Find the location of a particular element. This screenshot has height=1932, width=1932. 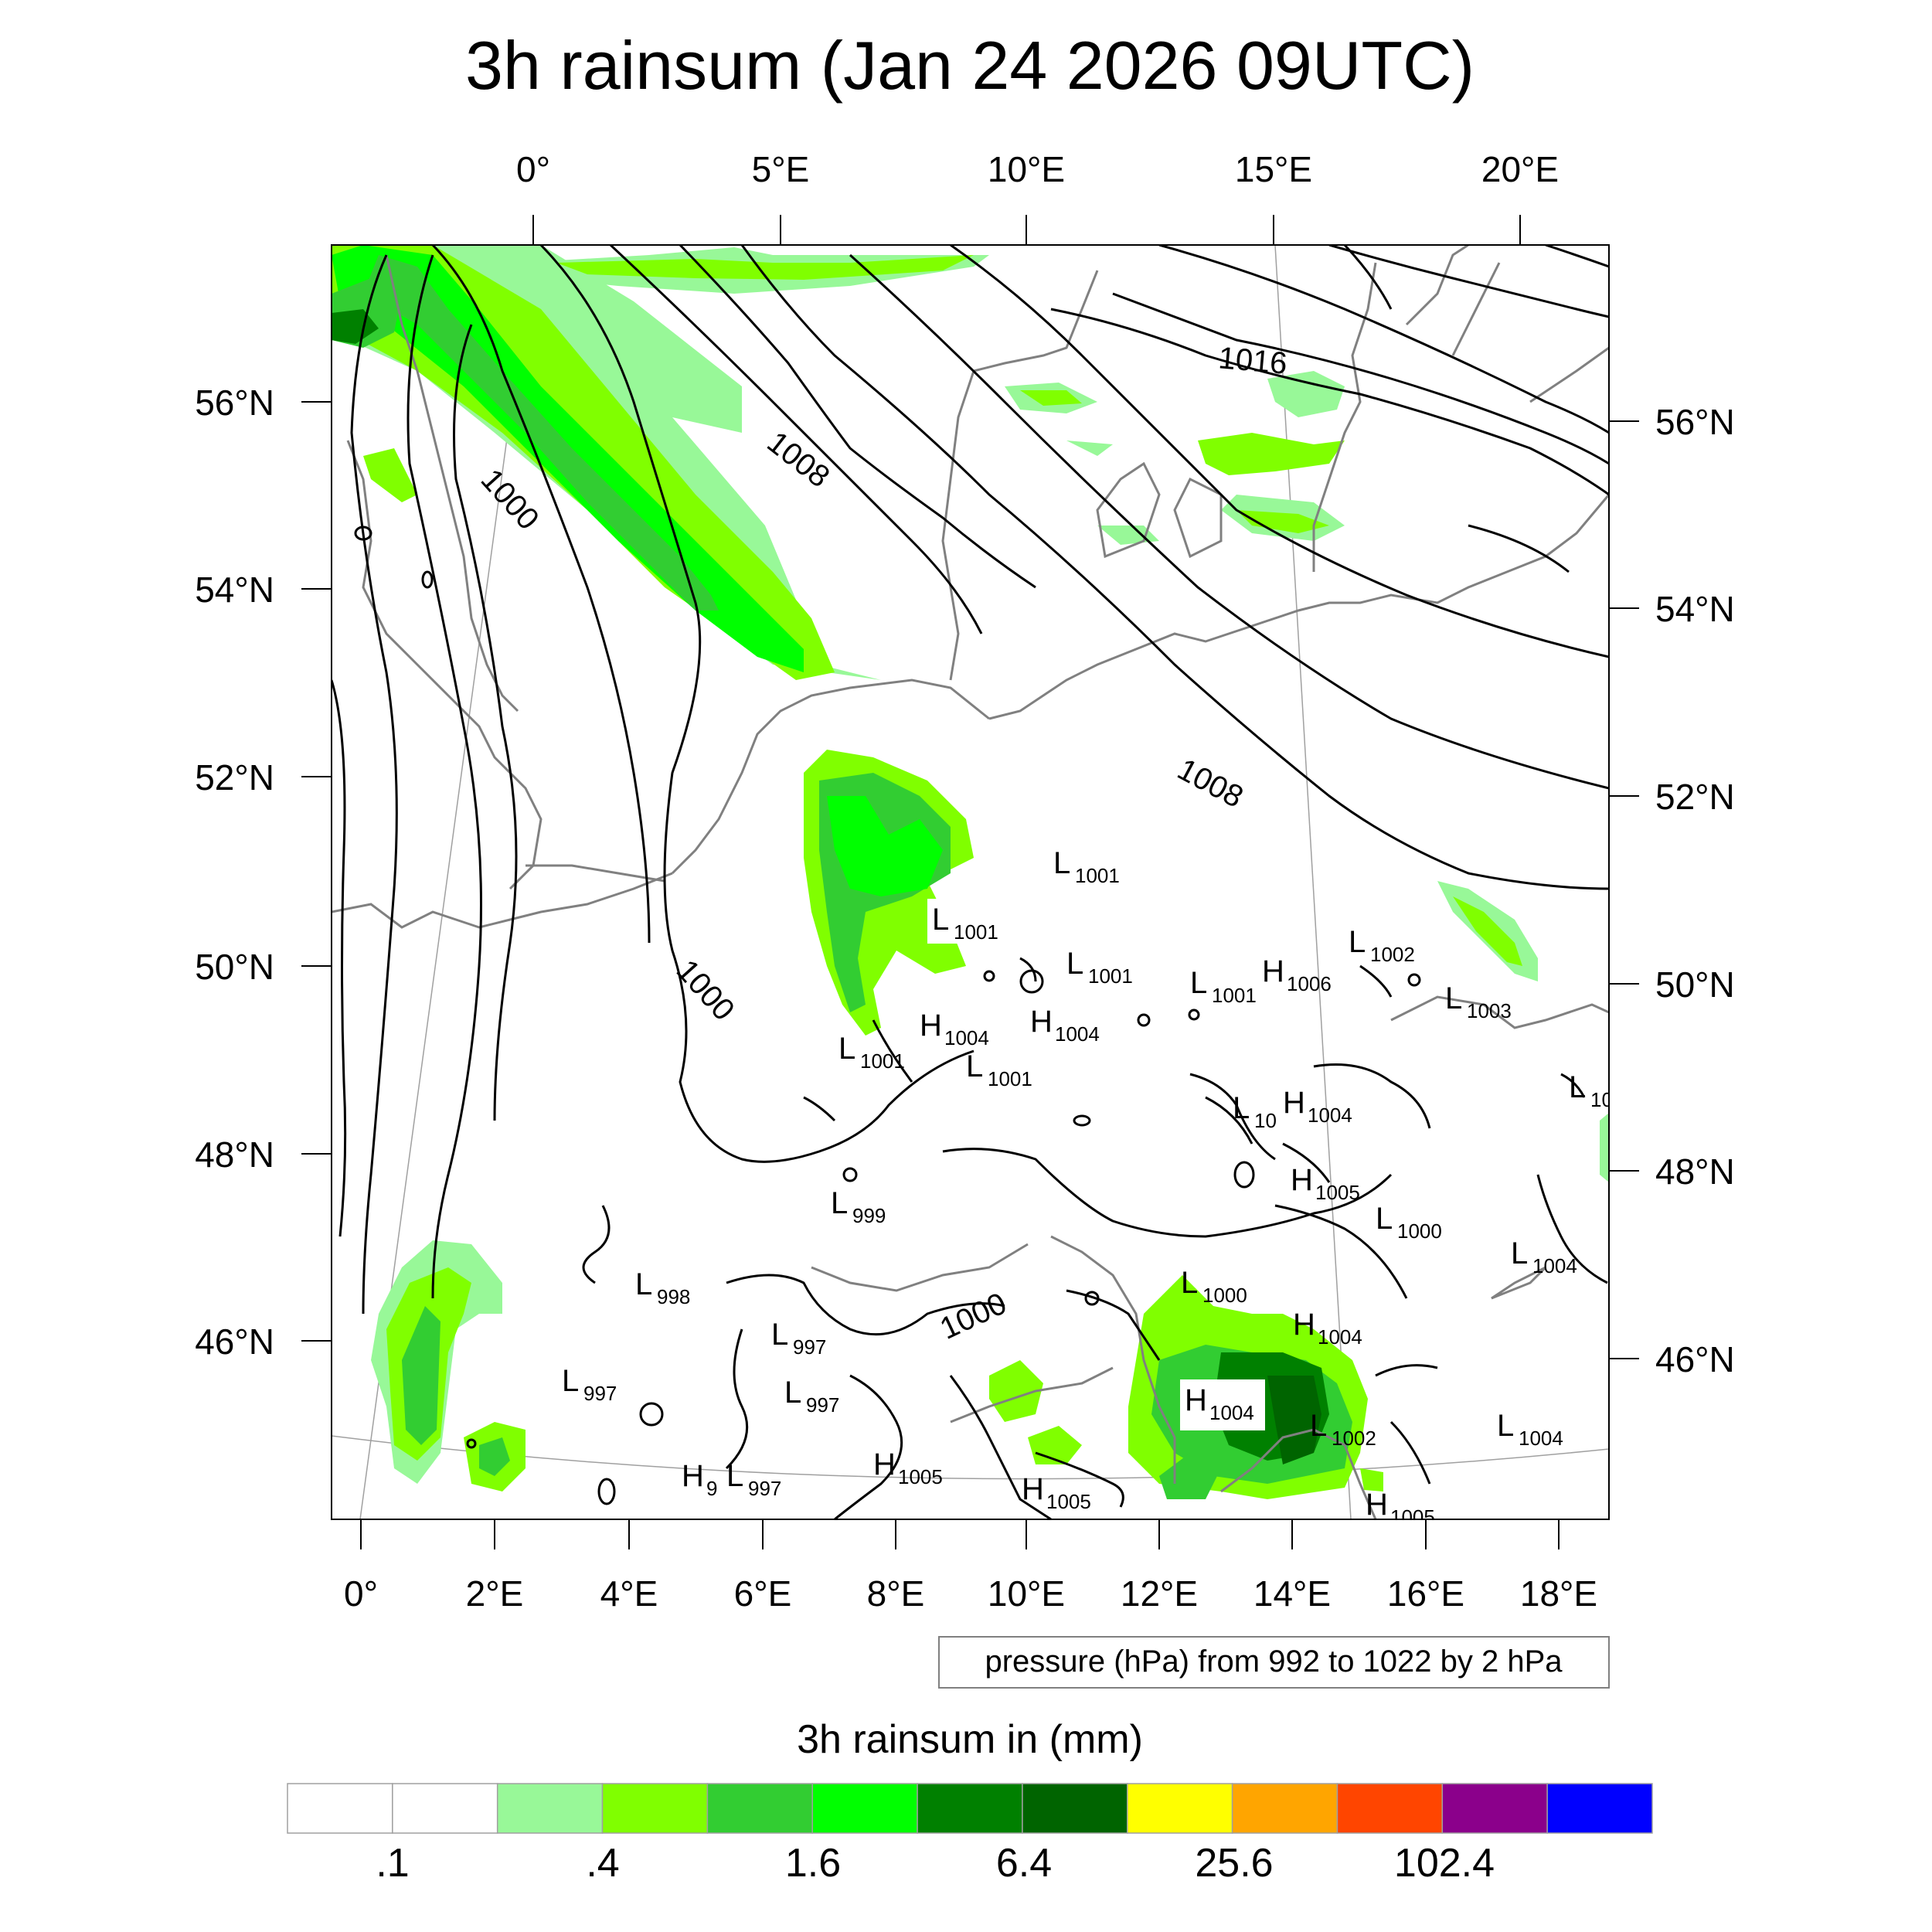

svg-text: 9 is located at coordinates (712, 1489).